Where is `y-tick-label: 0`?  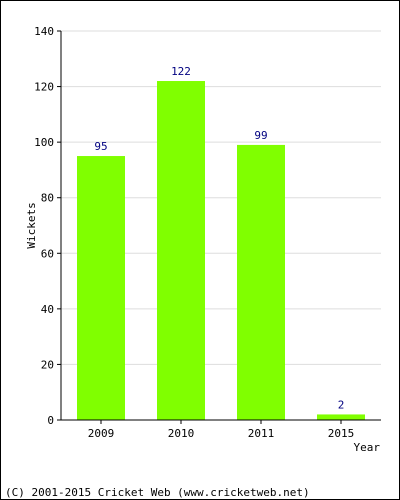 y-tick-label: 0 is located at coordinates (50, 420).